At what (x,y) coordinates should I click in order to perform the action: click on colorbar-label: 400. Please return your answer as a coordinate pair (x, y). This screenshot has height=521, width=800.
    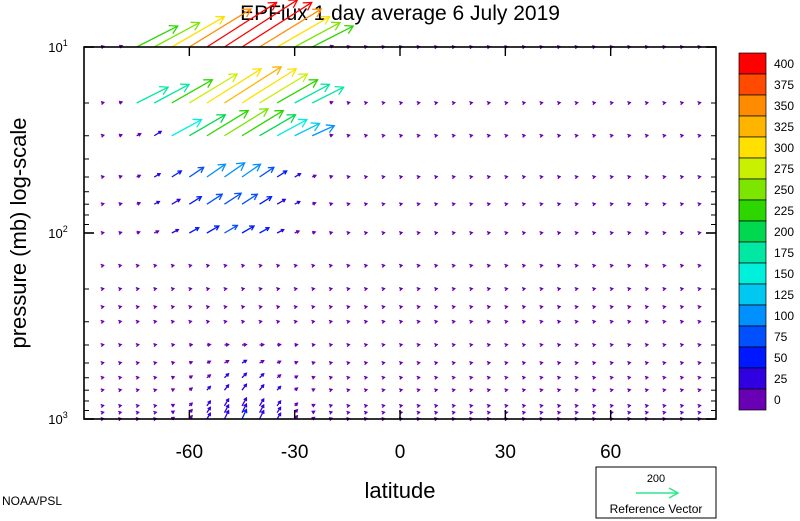
    Looking at the image, I should click on (784, 64).